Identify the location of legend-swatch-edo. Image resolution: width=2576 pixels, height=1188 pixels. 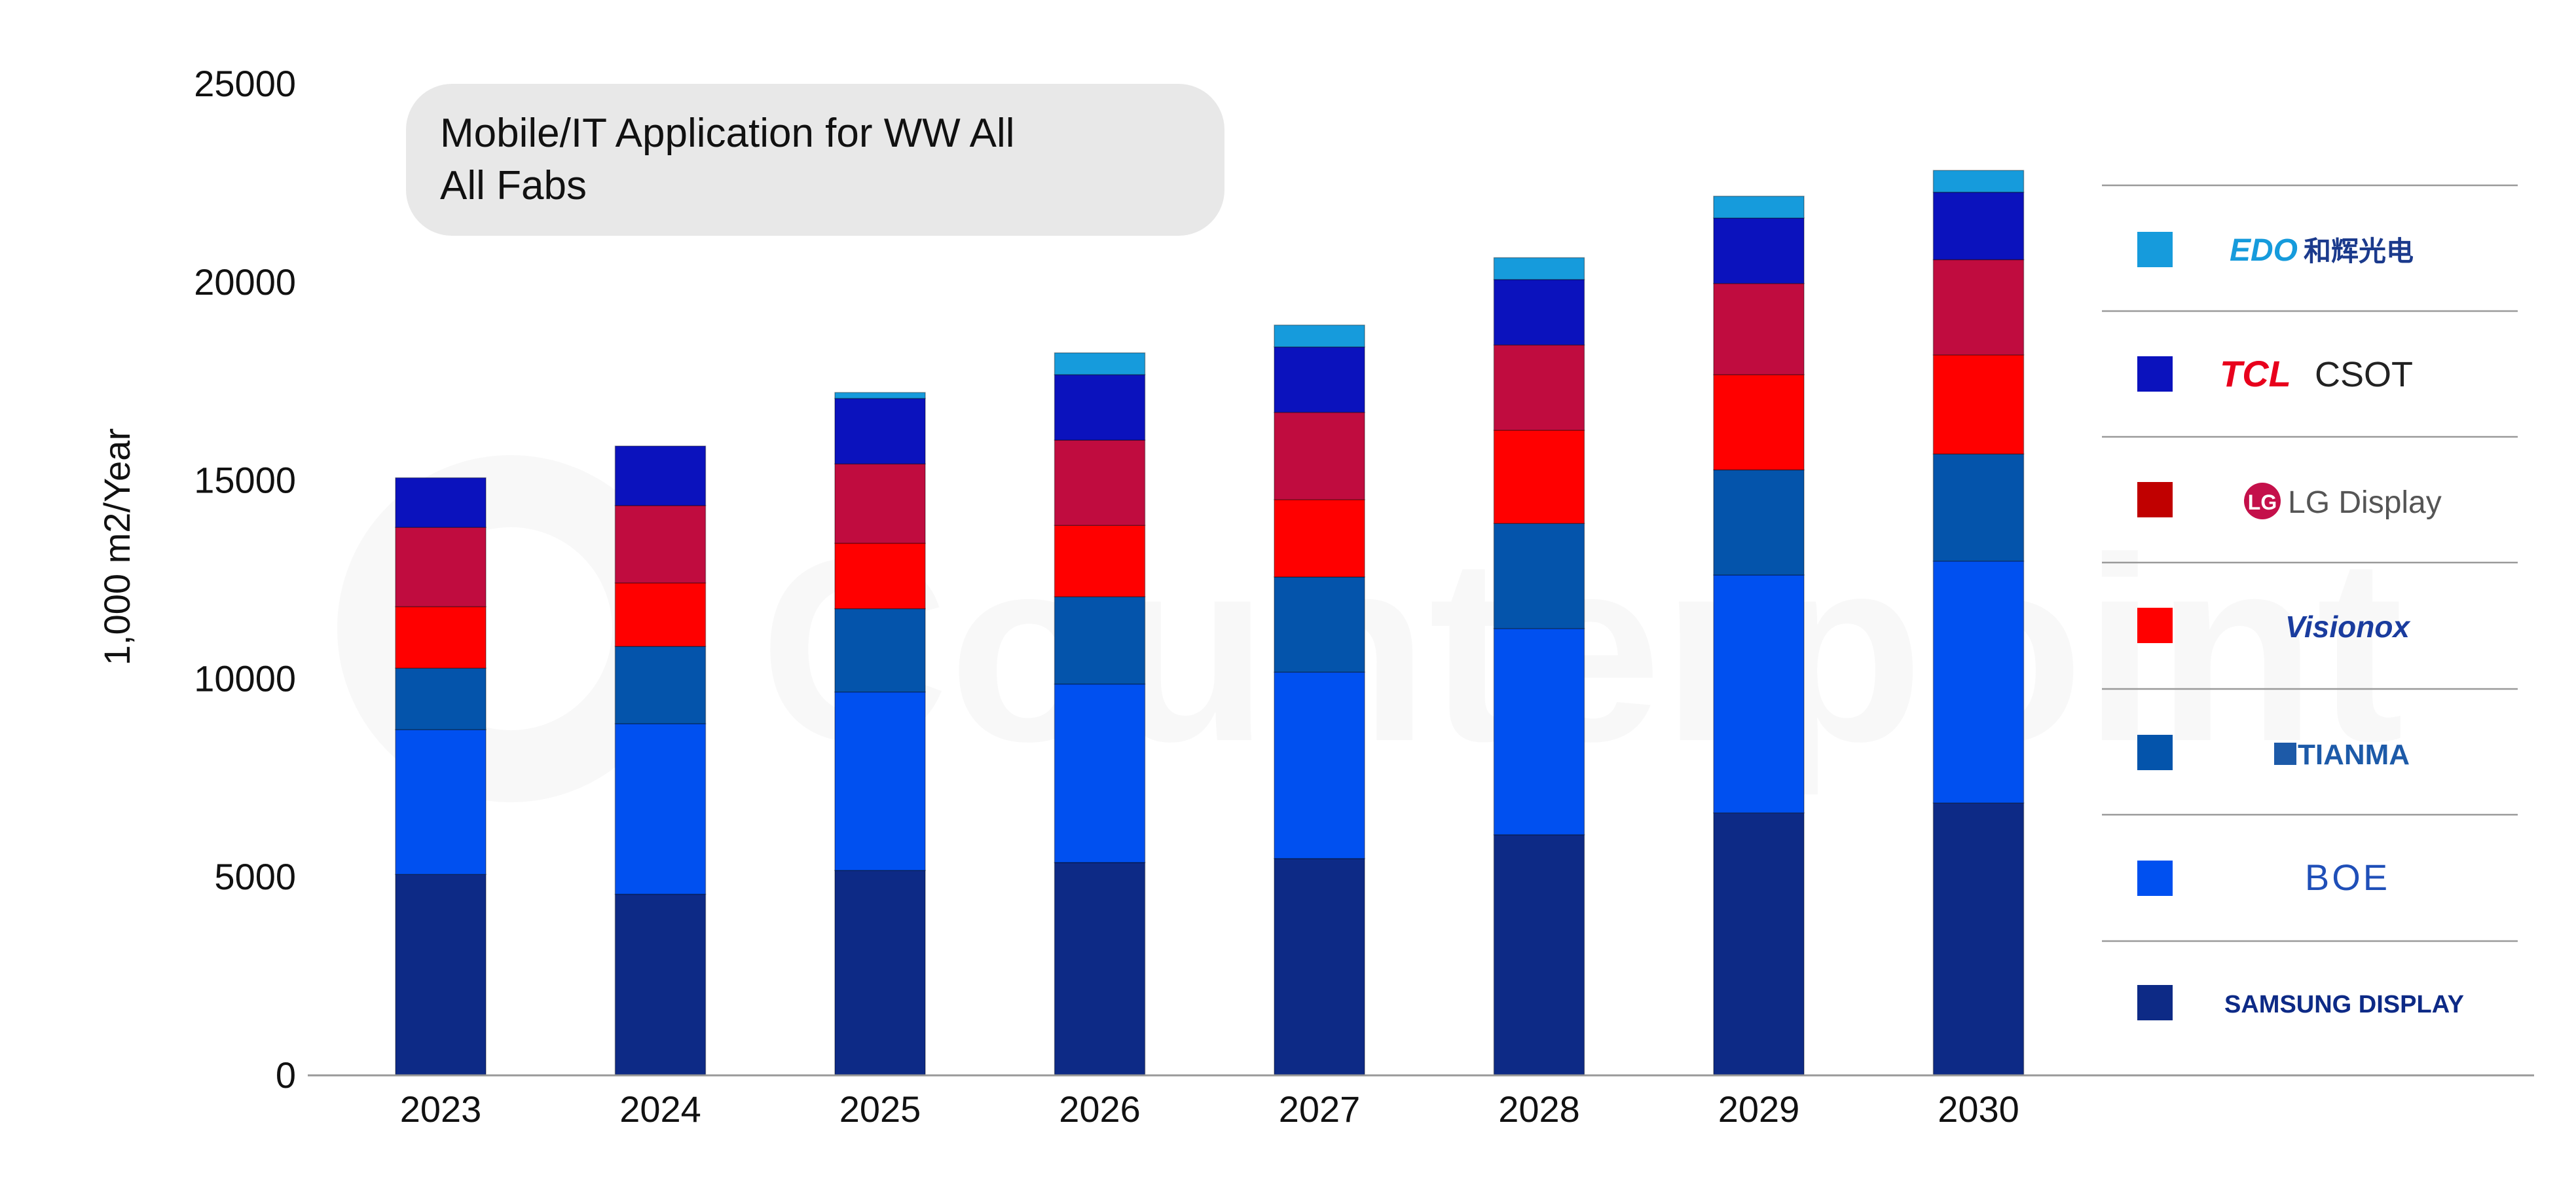
(2155, 250).